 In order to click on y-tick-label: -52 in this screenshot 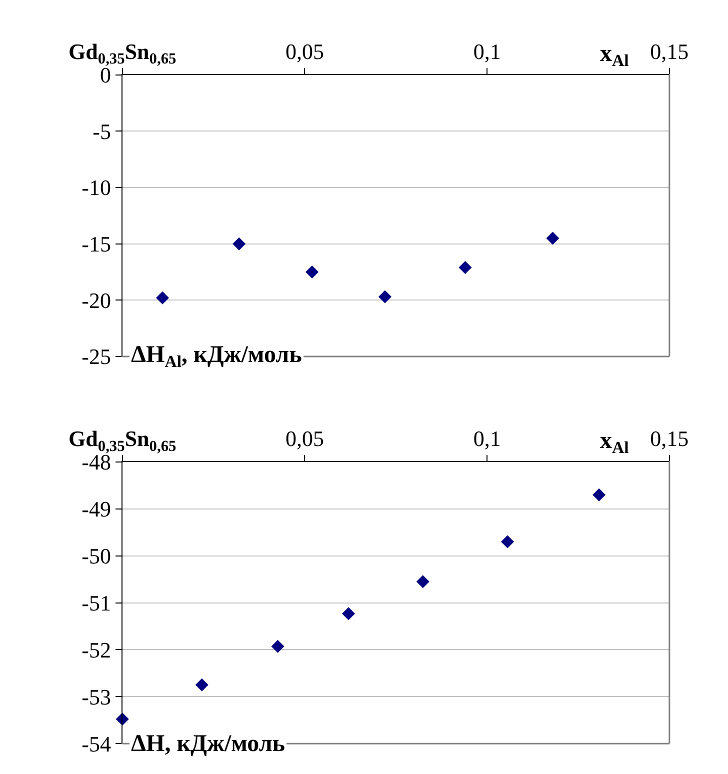, I will do `click(96, 649)`.